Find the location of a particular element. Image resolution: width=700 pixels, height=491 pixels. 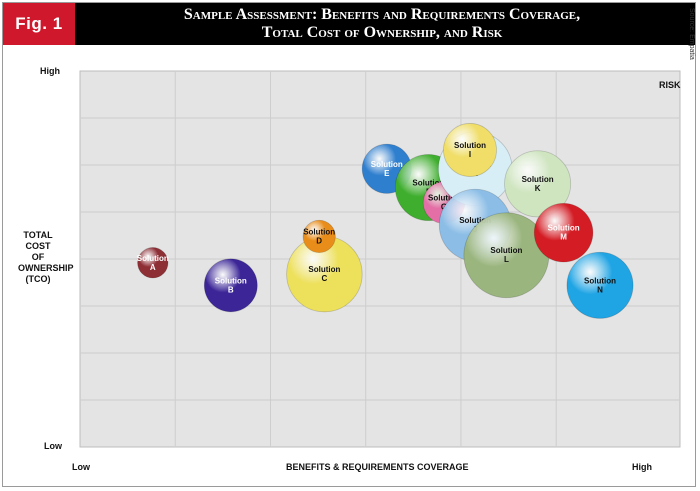

bubble-label-line2: K is located at coordinates (538, 188).